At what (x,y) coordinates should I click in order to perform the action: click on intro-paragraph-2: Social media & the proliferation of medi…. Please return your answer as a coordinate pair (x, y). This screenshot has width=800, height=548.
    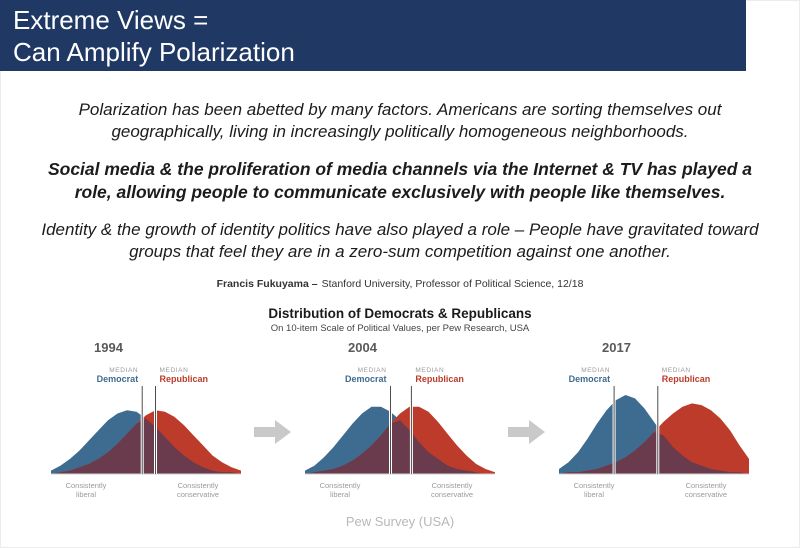
    Looking at the image, I should click on (400, 180).